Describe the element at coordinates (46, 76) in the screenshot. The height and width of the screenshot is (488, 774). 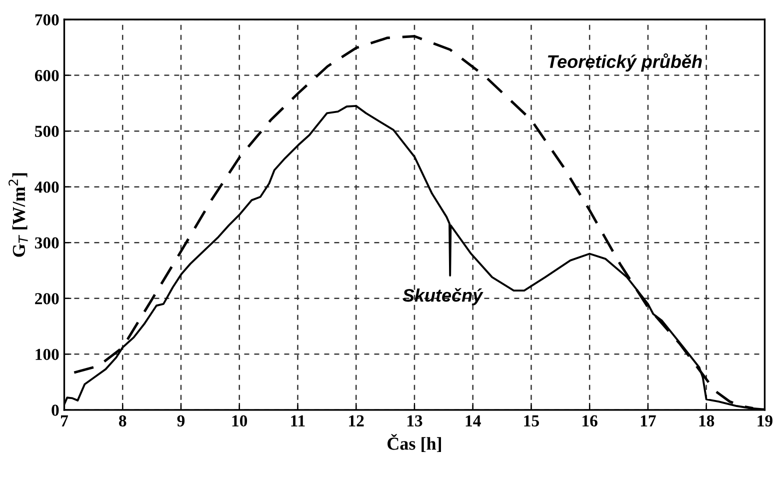
I see `y-tick-label: 600` at that location.